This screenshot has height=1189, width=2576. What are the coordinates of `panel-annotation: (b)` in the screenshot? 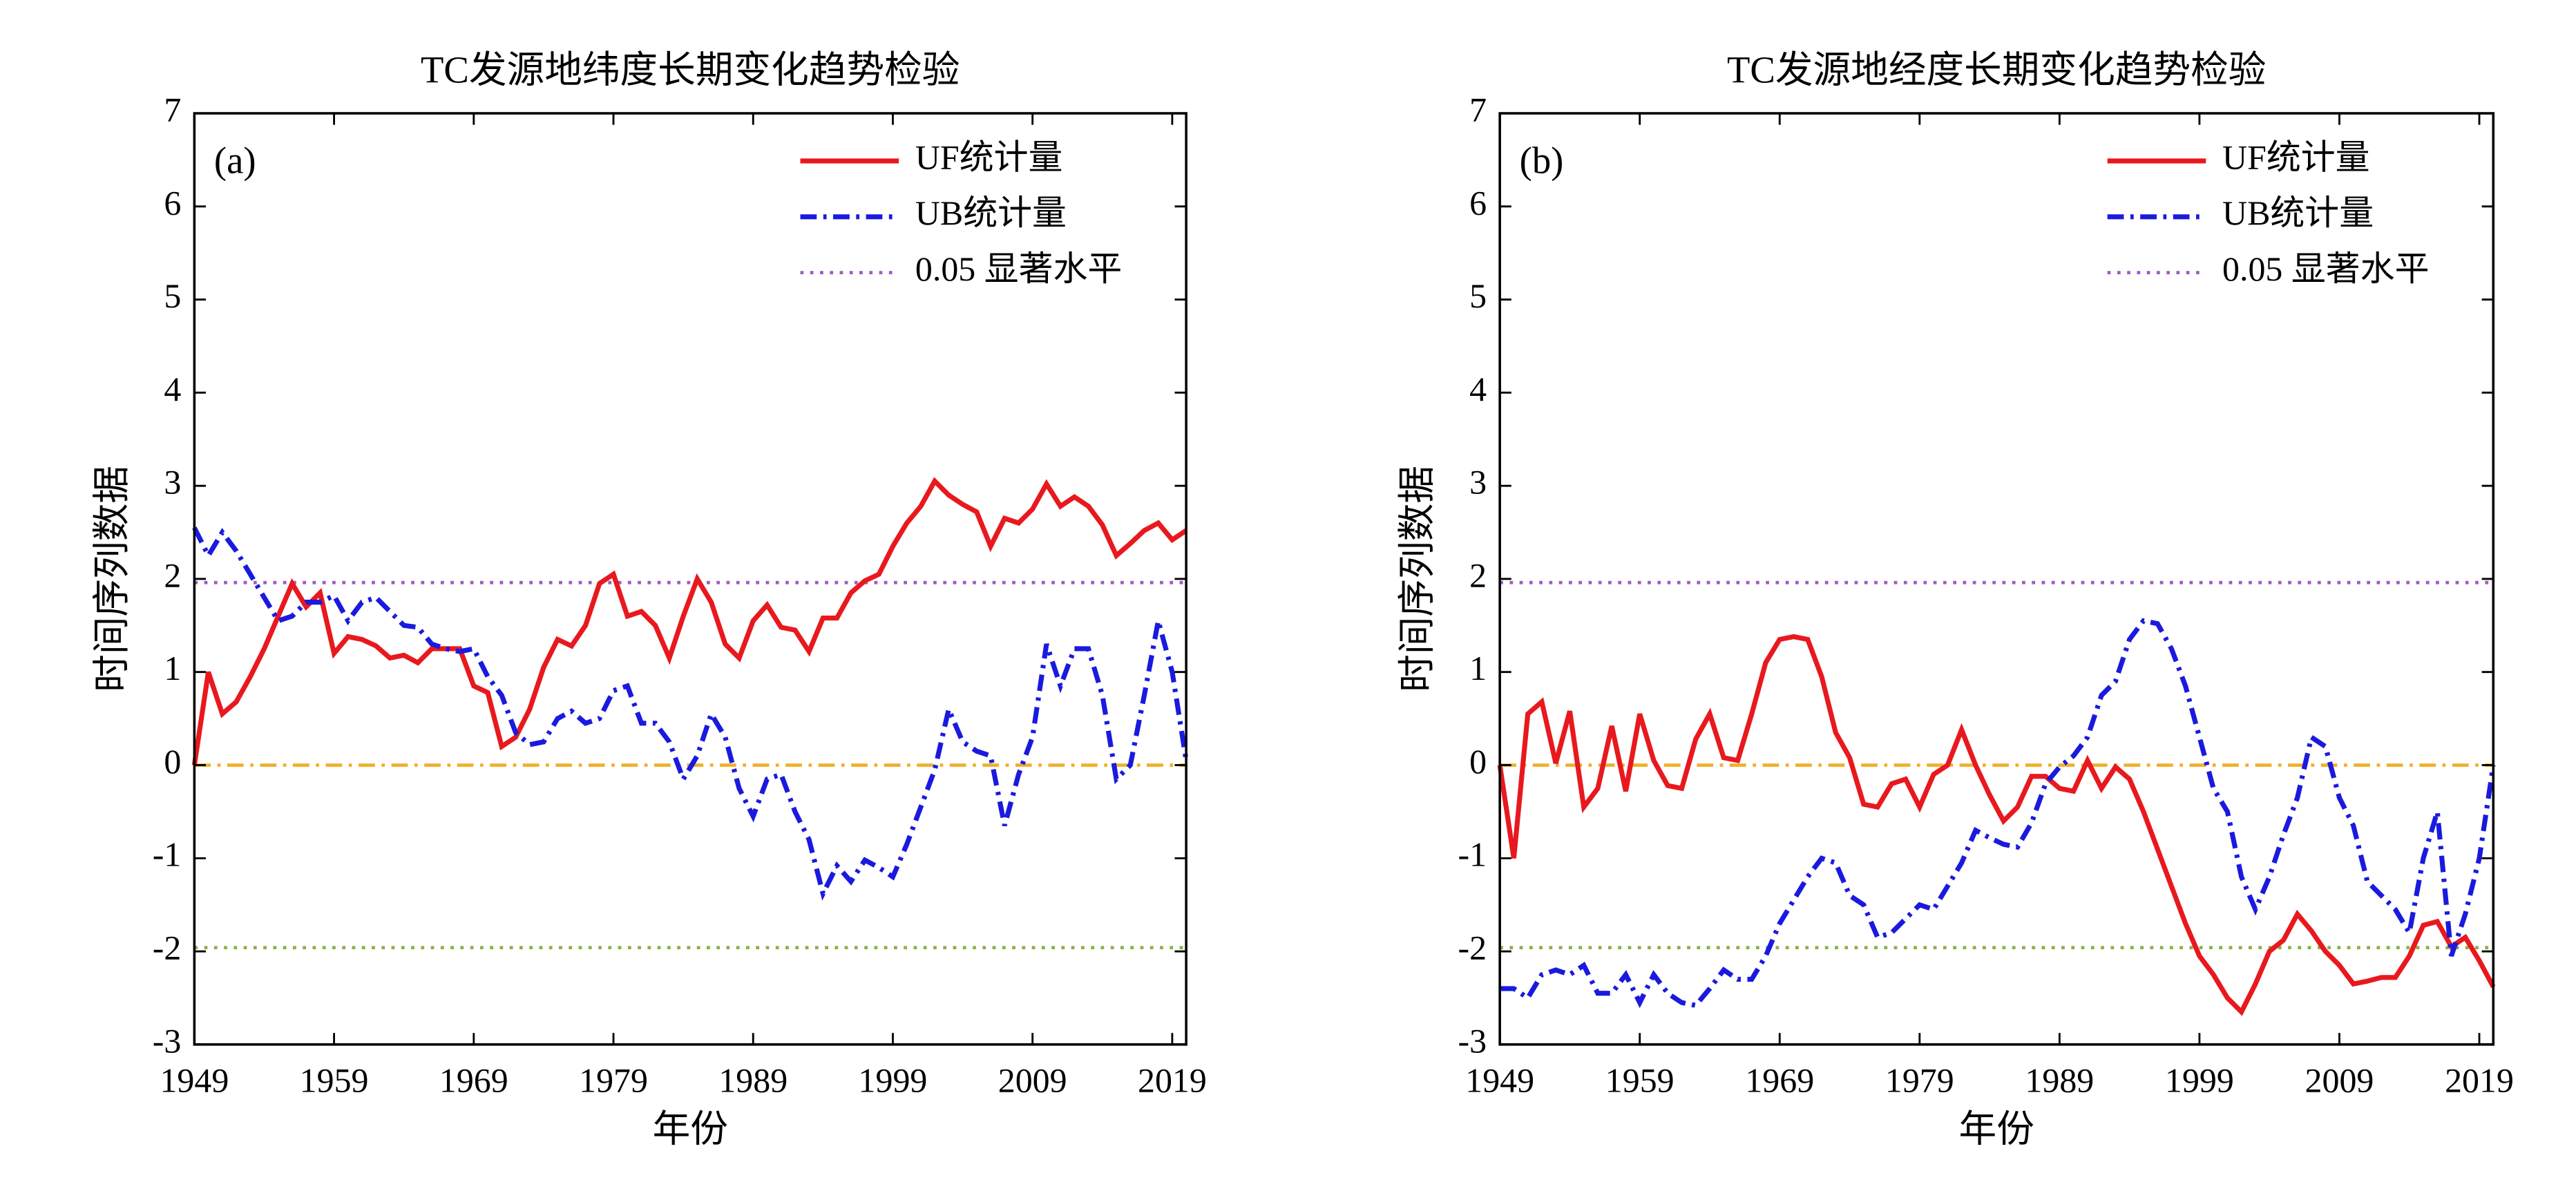 It's located at (1542, 160).